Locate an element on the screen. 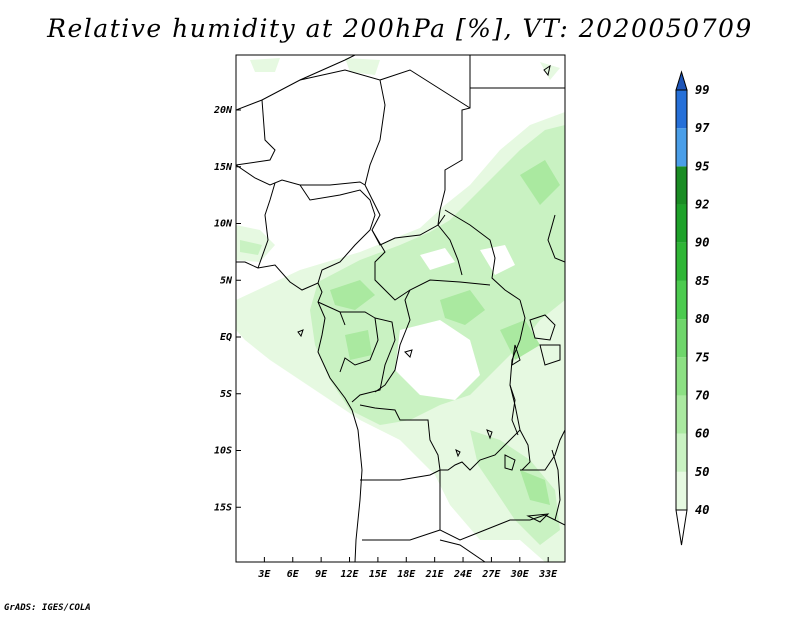  lon-tick-label: 21E is located at coordinates (435, 574).